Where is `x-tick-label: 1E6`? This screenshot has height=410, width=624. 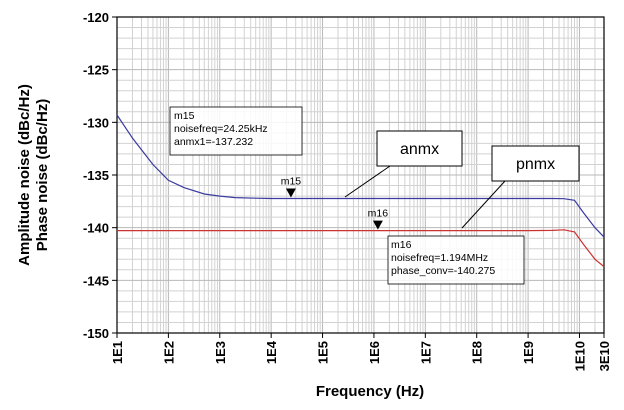
x-tick-label: 1E6 is located at coordinates (374, 352).